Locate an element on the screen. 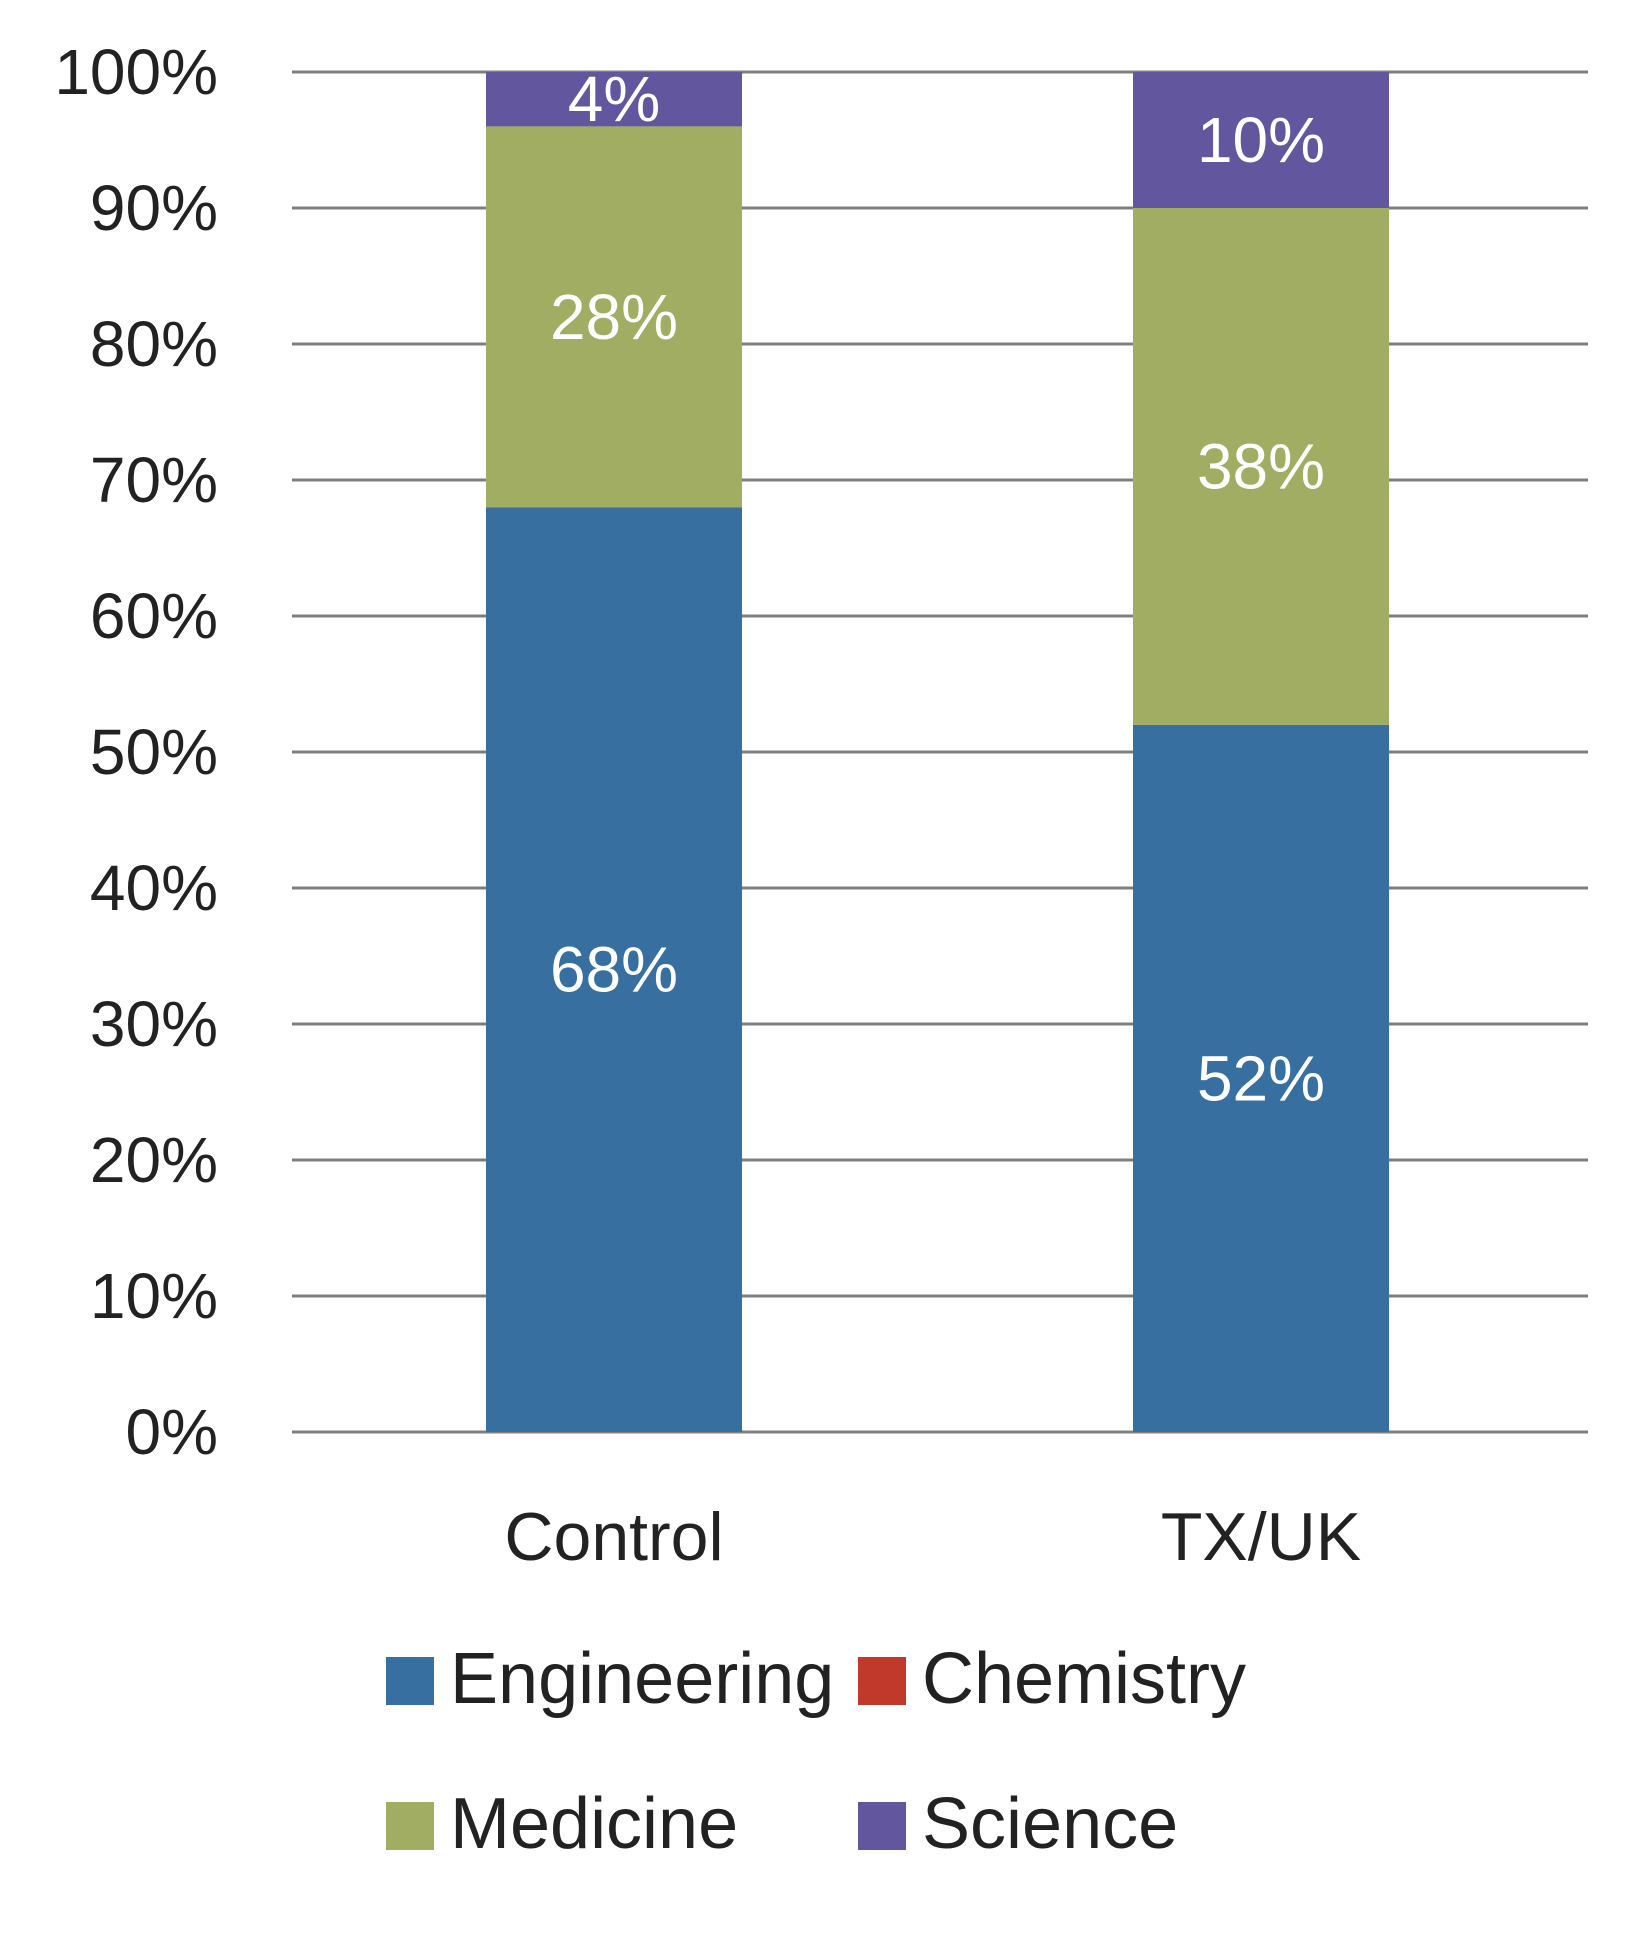 This screenshot has height=1938, width=1638. y-tick-label: 10% is located at coordinates (154, 1296).